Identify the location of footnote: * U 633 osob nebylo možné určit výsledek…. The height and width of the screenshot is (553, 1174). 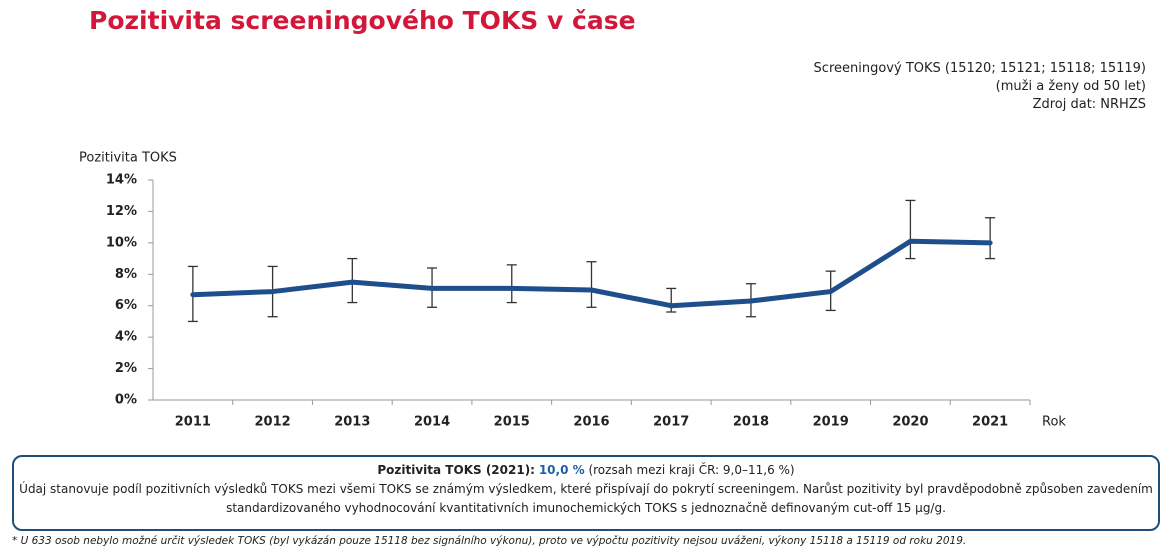
(489, 541).